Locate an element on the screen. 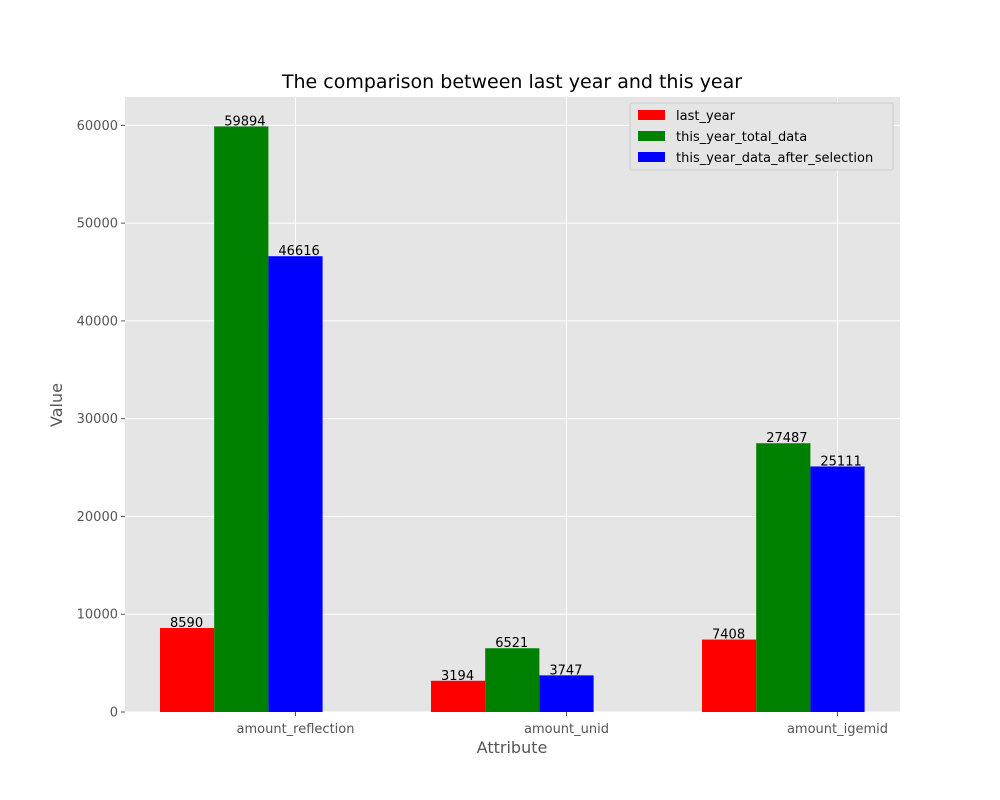 The height and width of the screenshot is (800, 1000). x-axis-label: Attribute is located at coordinates (512, 747).